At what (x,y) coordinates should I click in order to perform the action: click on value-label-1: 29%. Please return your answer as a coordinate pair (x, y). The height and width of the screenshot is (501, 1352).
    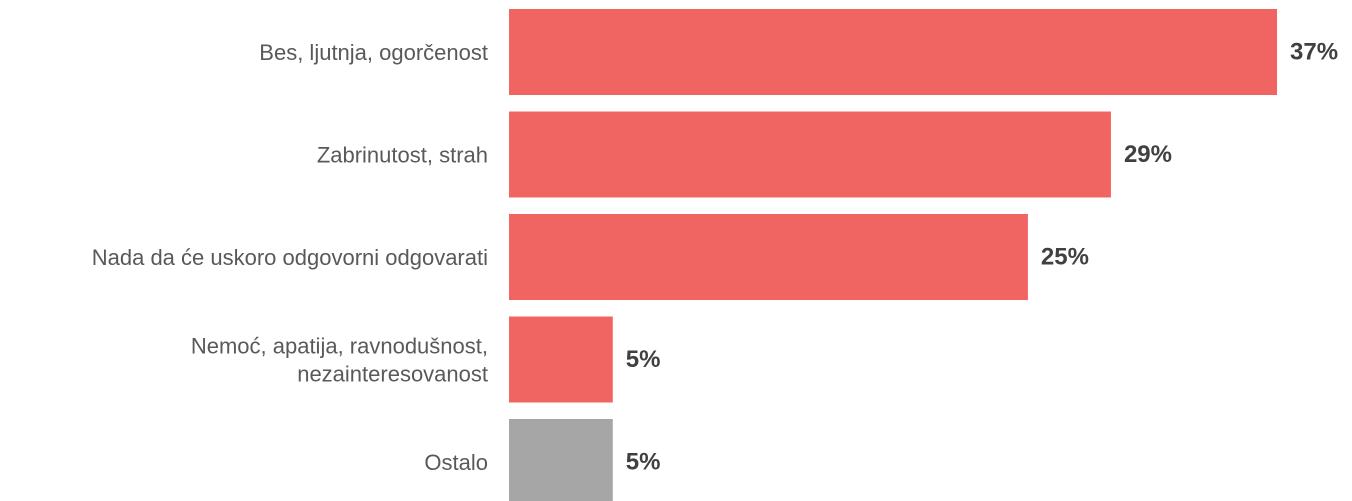
    Looking at the image, I should click on (1148, 154).